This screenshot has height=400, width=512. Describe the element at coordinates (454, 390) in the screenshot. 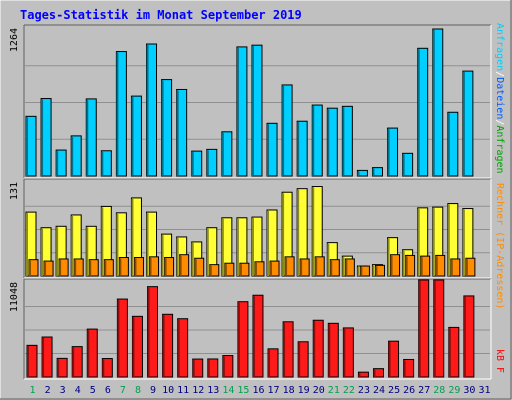

I see `x-tick-label-29: 29` at that location.